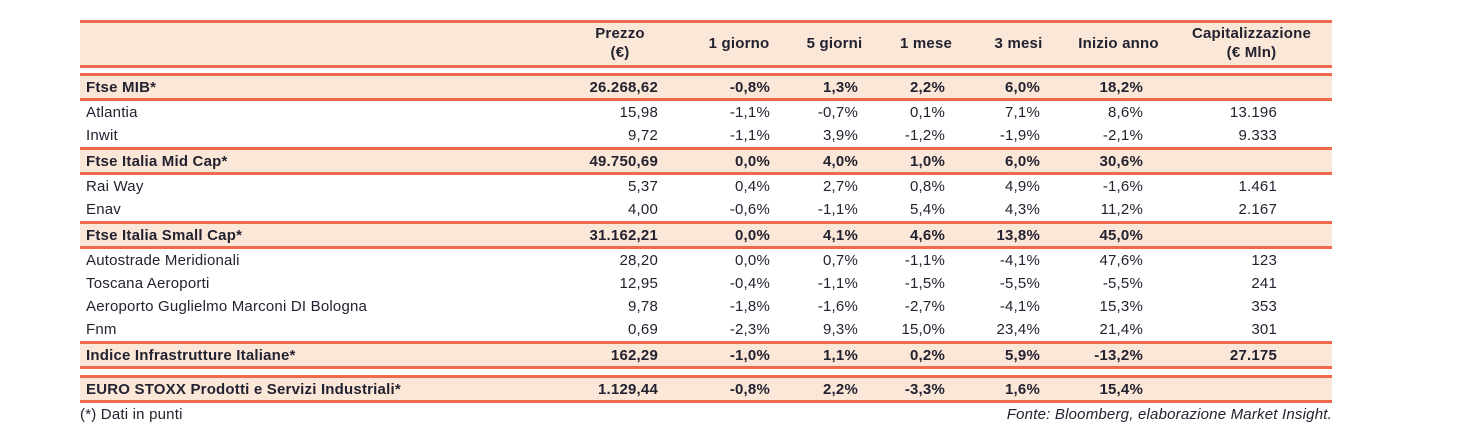  I want to click on cell-3-mesi: 7,1%, so click(1018, 111).